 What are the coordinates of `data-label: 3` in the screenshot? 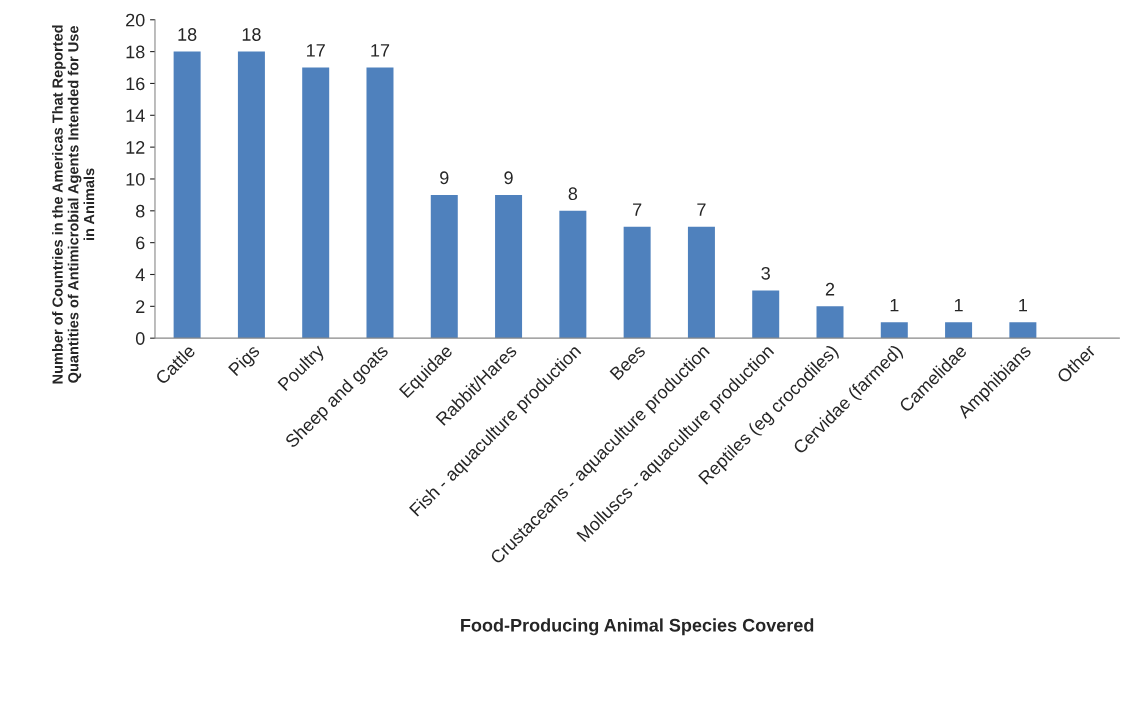 It's located at (765, 273).